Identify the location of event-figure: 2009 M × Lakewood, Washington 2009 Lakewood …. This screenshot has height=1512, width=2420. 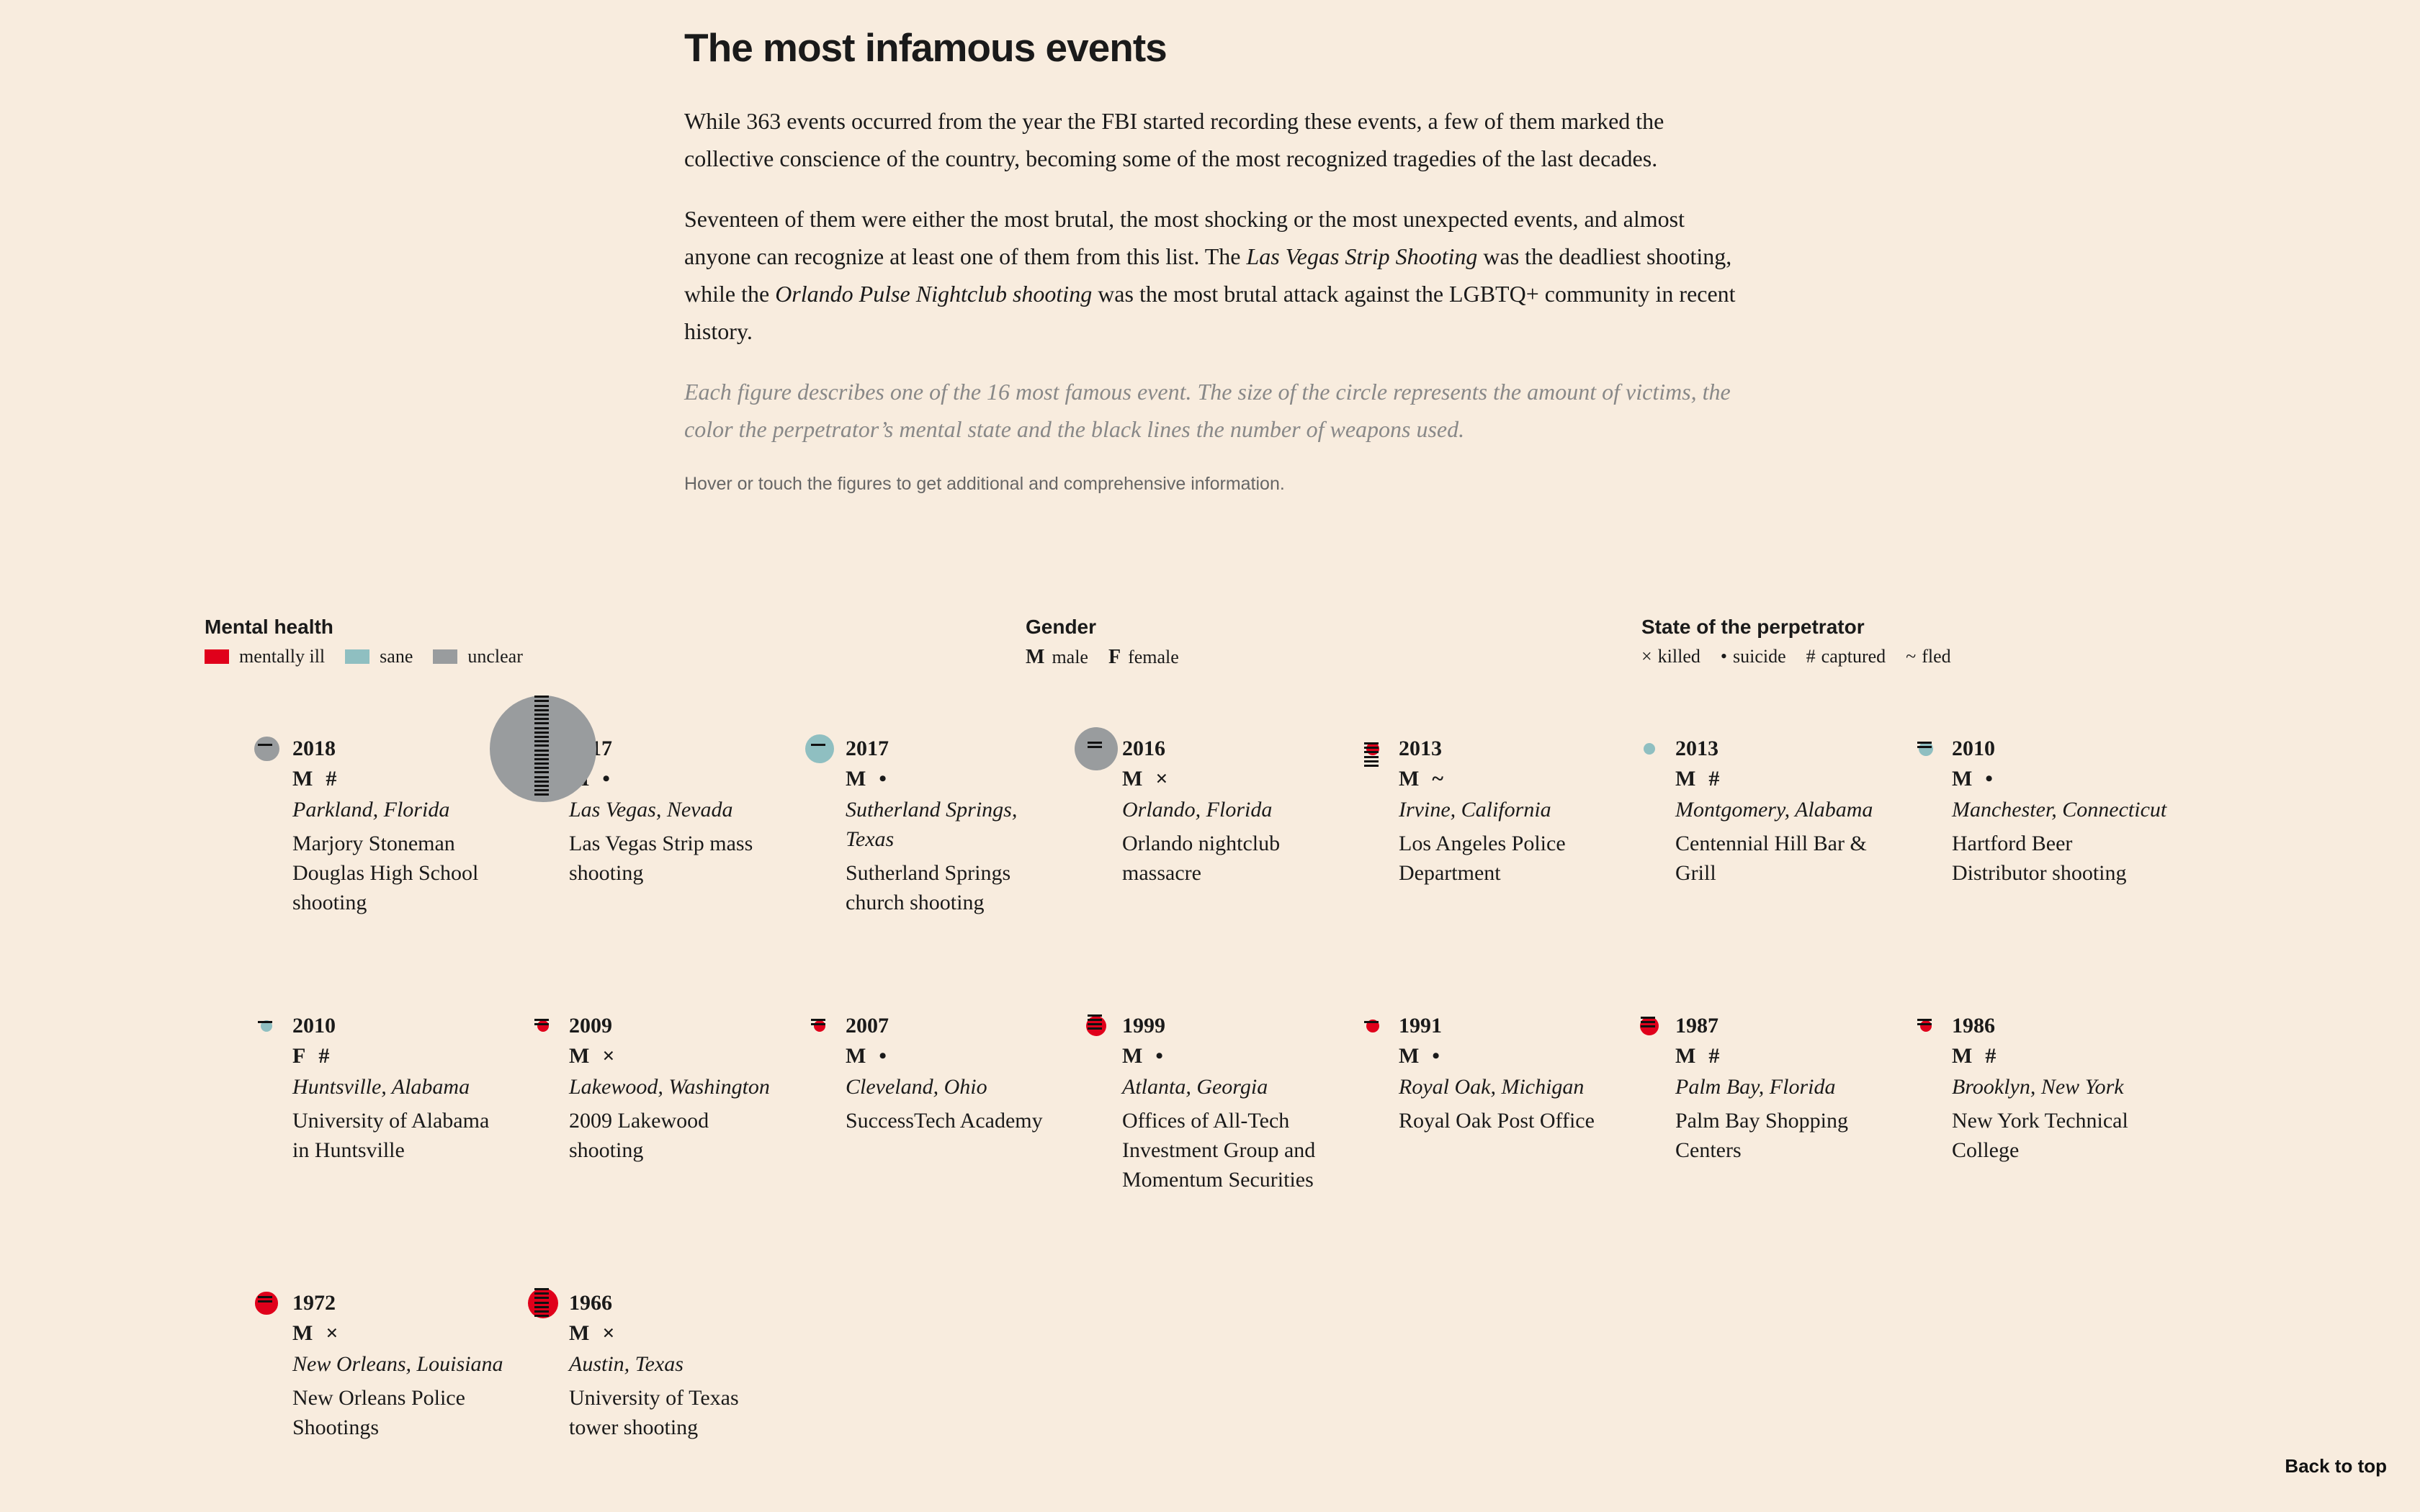
(659, 1088).